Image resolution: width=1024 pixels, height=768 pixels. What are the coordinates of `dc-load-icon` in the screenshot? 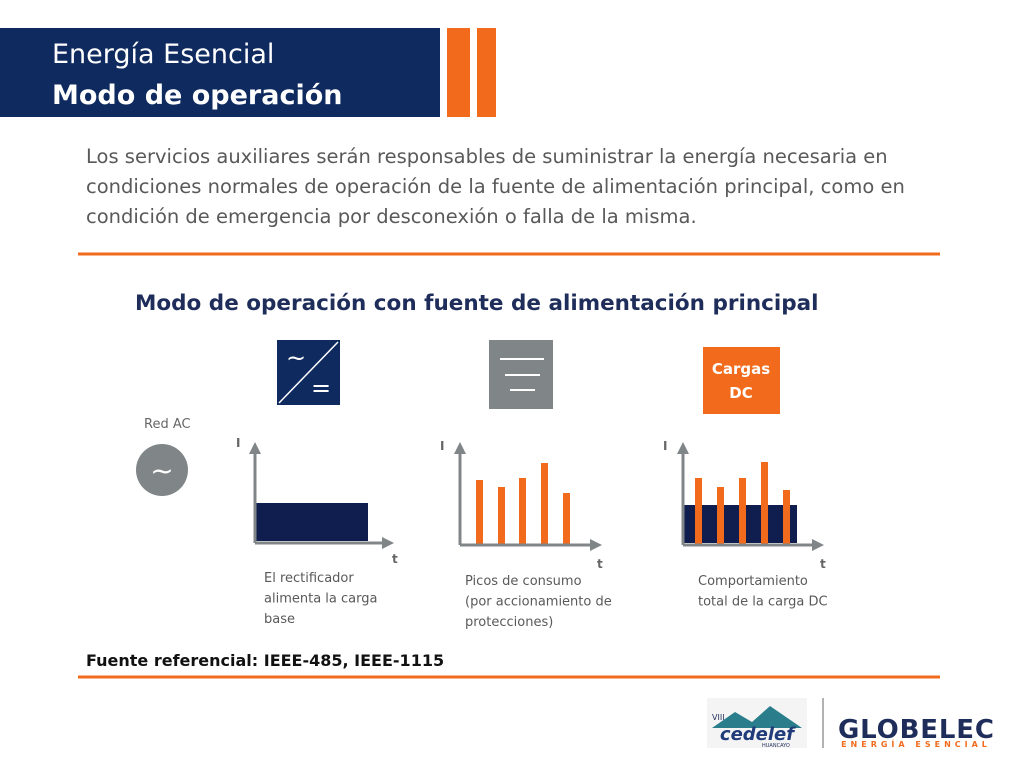 It's located at (741, 380).